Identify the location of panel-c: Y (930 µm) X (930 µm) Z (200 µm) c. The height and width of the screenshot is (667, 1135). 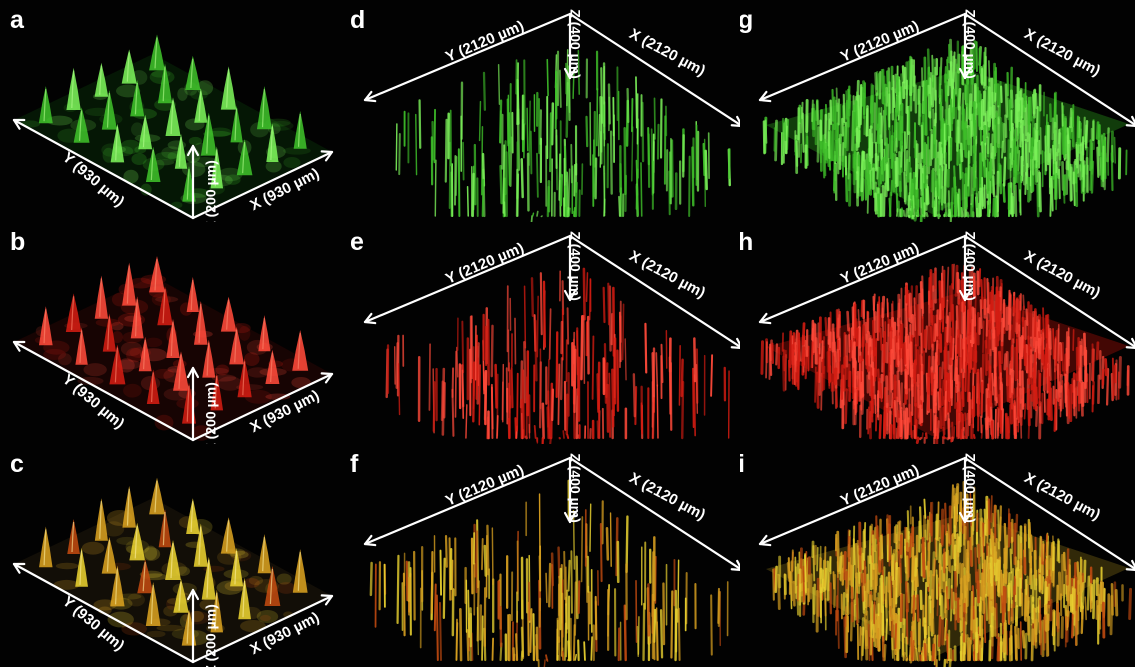
(172, 555).